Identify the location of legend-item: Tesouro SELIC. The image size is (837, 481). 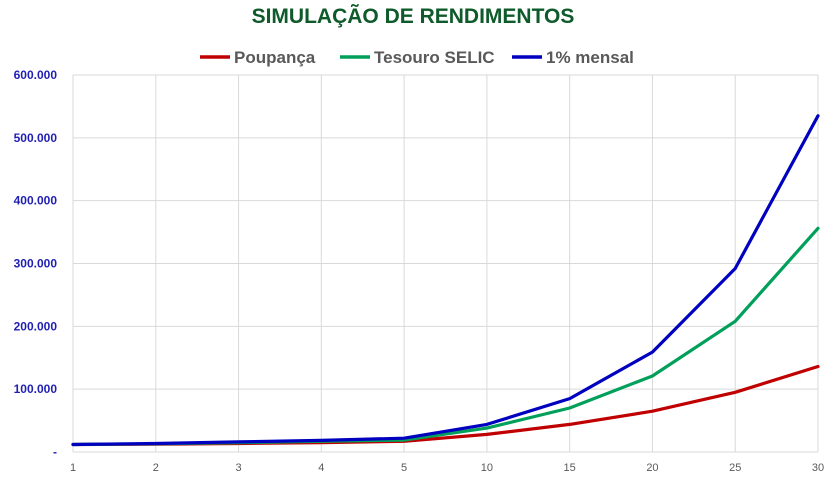
(417, 57).